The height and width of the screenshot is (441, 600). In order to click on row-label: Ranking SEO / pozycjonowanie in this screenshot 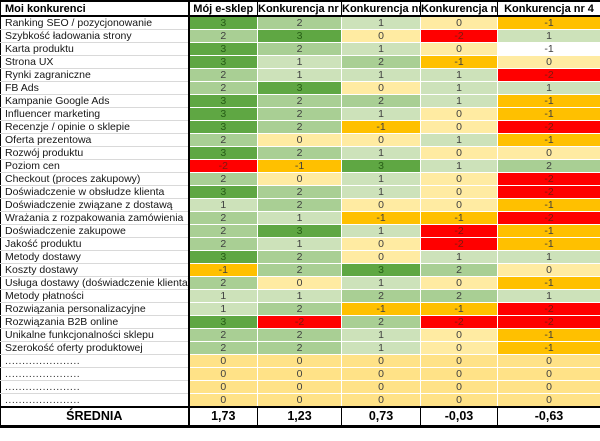, I will do `click(95, 23)`.